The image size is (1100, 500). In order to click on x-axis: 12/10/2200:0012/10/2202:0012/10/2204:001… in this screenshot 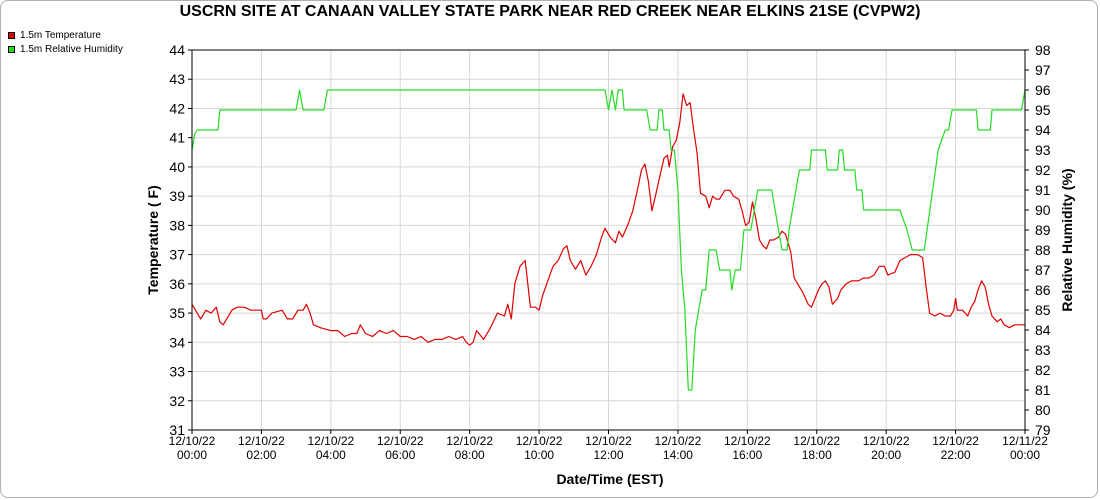, I will do `click(608, 446)`.